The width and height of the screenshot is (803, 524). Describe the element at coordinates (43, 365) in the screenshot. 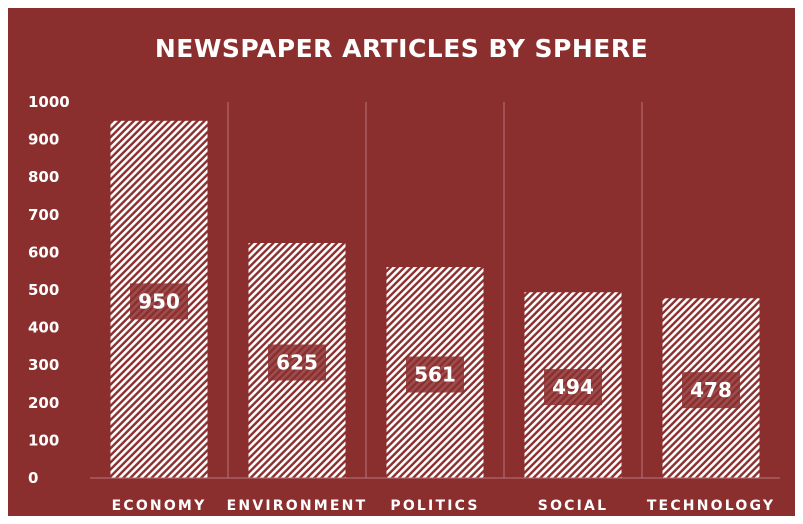

I see `y-tick-label: 300` at that location.